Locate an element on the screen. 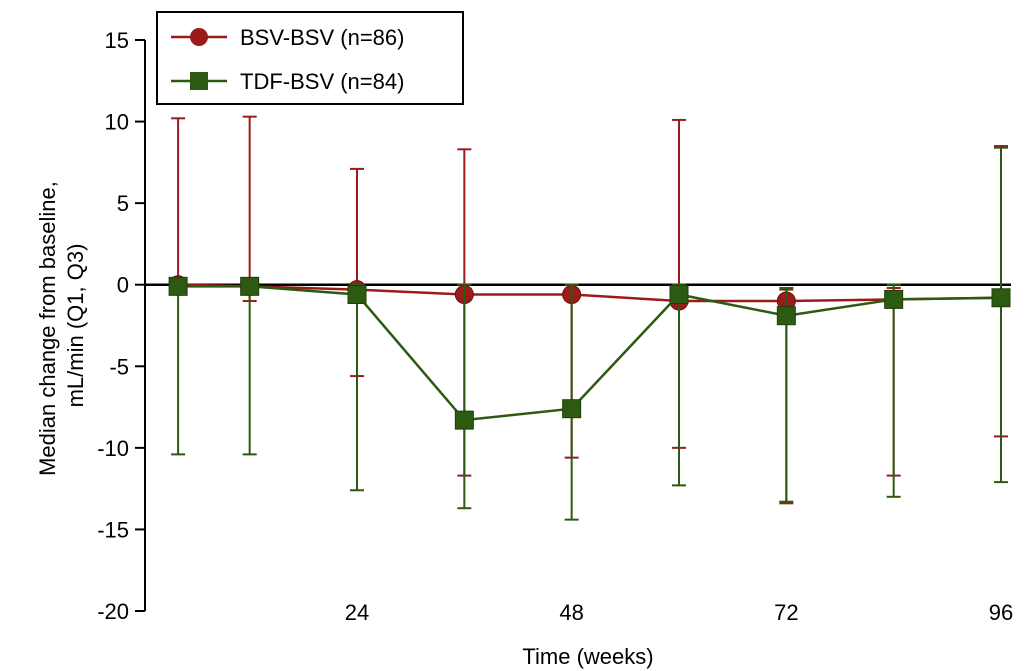 The height and width of the screenshot is (671, 1028). legend-label: BSV-BSV (n=86) is located at coordinates (322, 37).